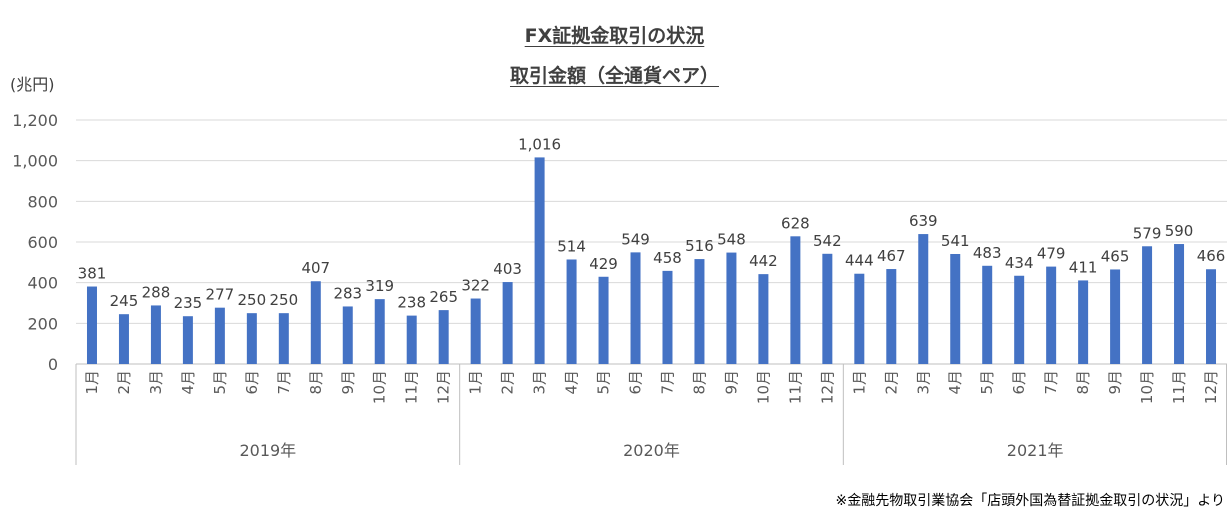 The width and height of the screenshot is (1229, 511). I want to click on data-label: 590, so click(1179, 231).